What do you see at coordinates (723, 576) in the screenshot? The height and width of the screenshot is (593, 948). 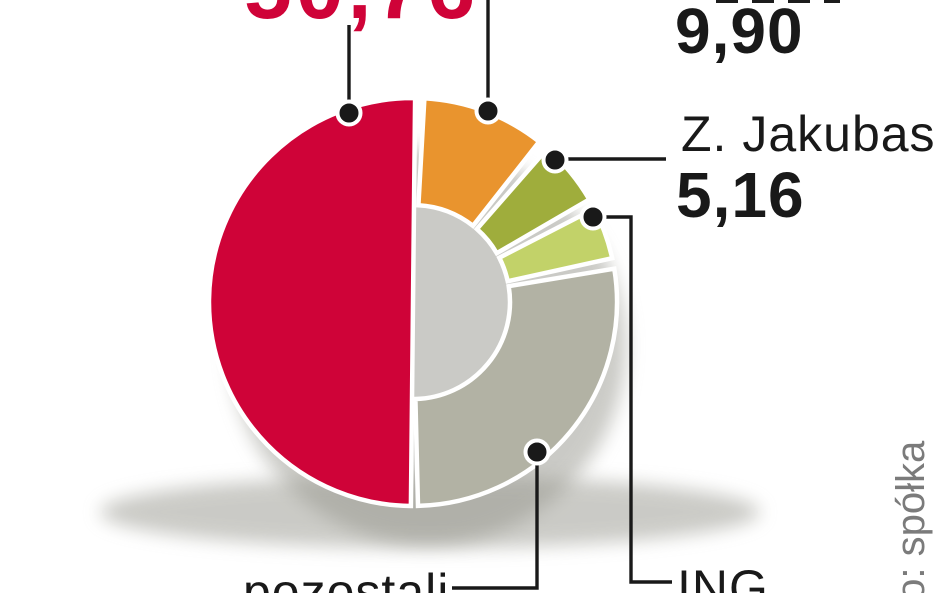 I see `ing-slice-name-label: ING` at bounding box center [723, 576].